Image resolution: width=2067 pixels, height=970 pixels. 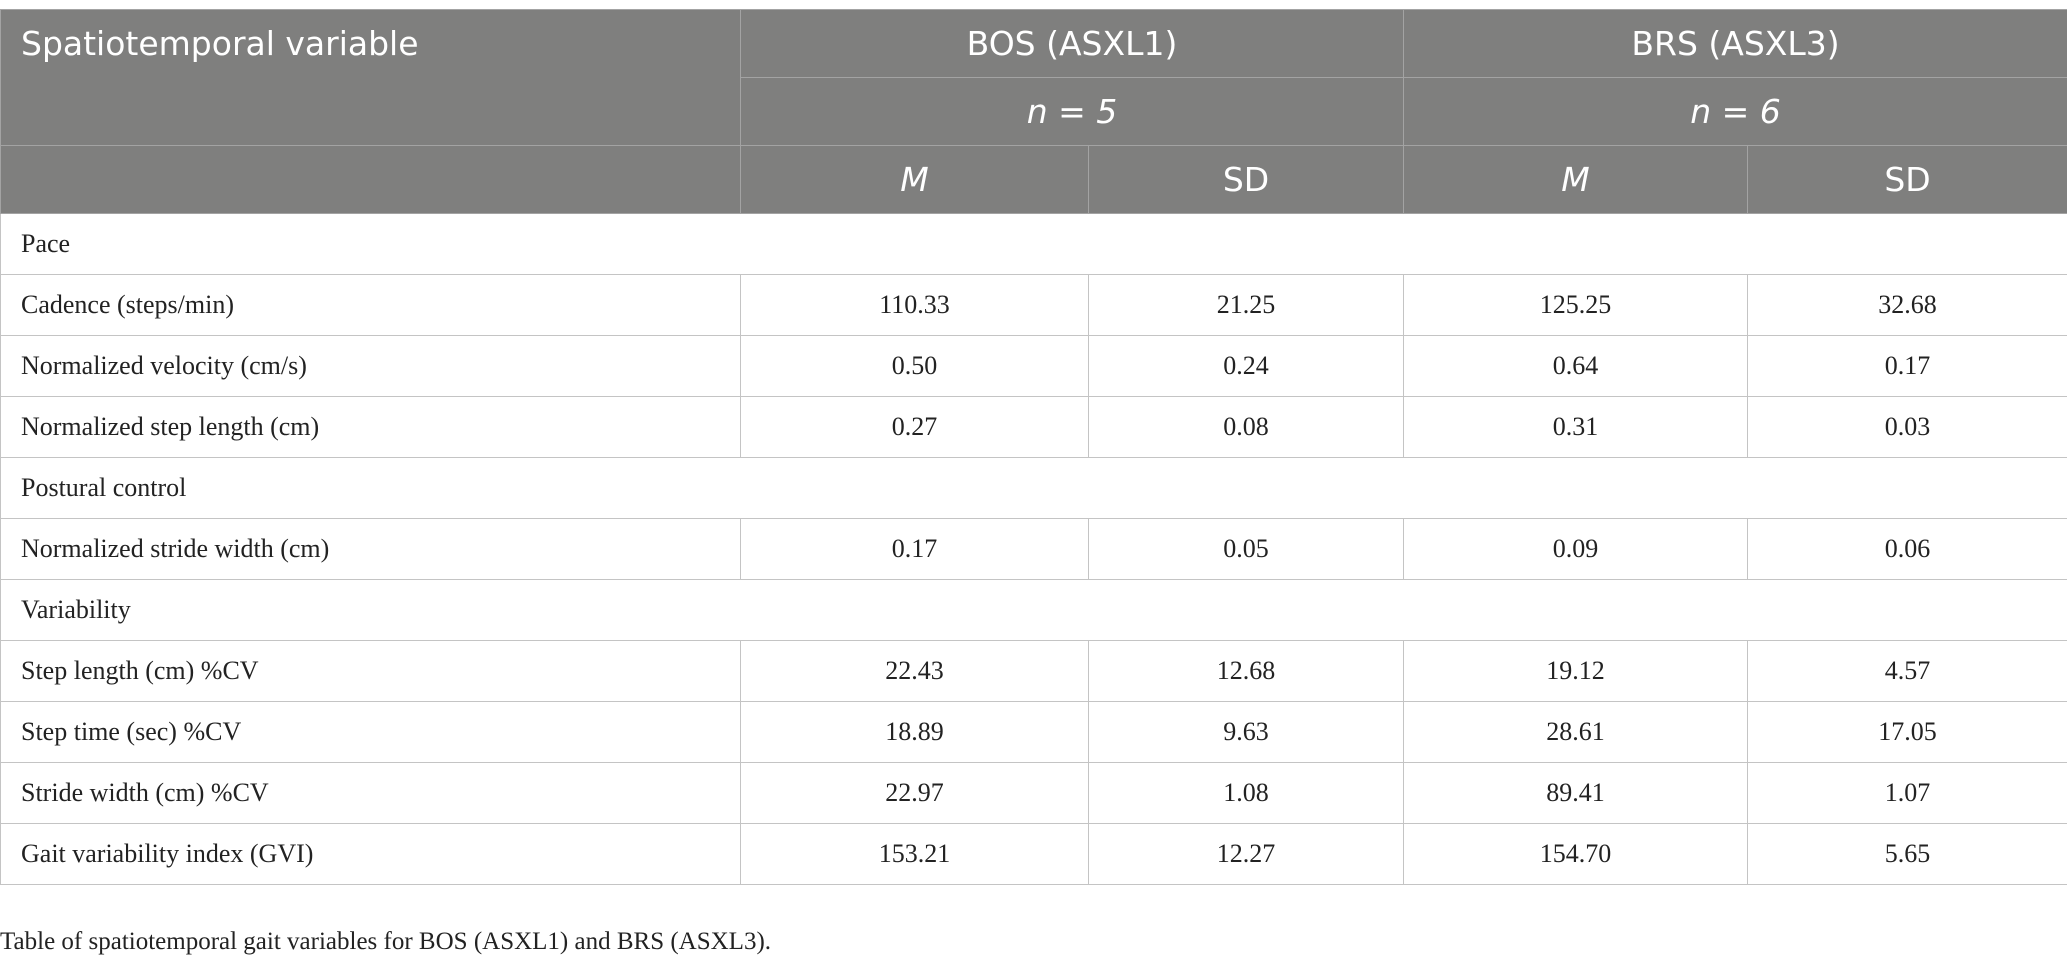 I want to click on cell: 9.63, so click(x=1246, y=732).